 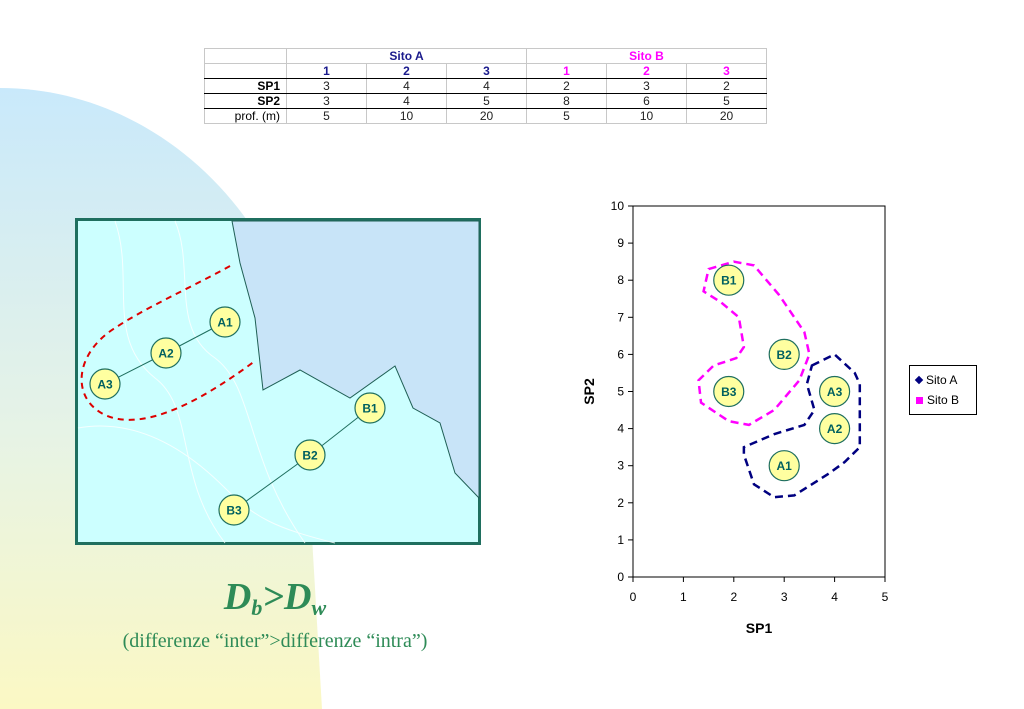 I want to click on x-tick-label: 2, so click(x=733, y=597).